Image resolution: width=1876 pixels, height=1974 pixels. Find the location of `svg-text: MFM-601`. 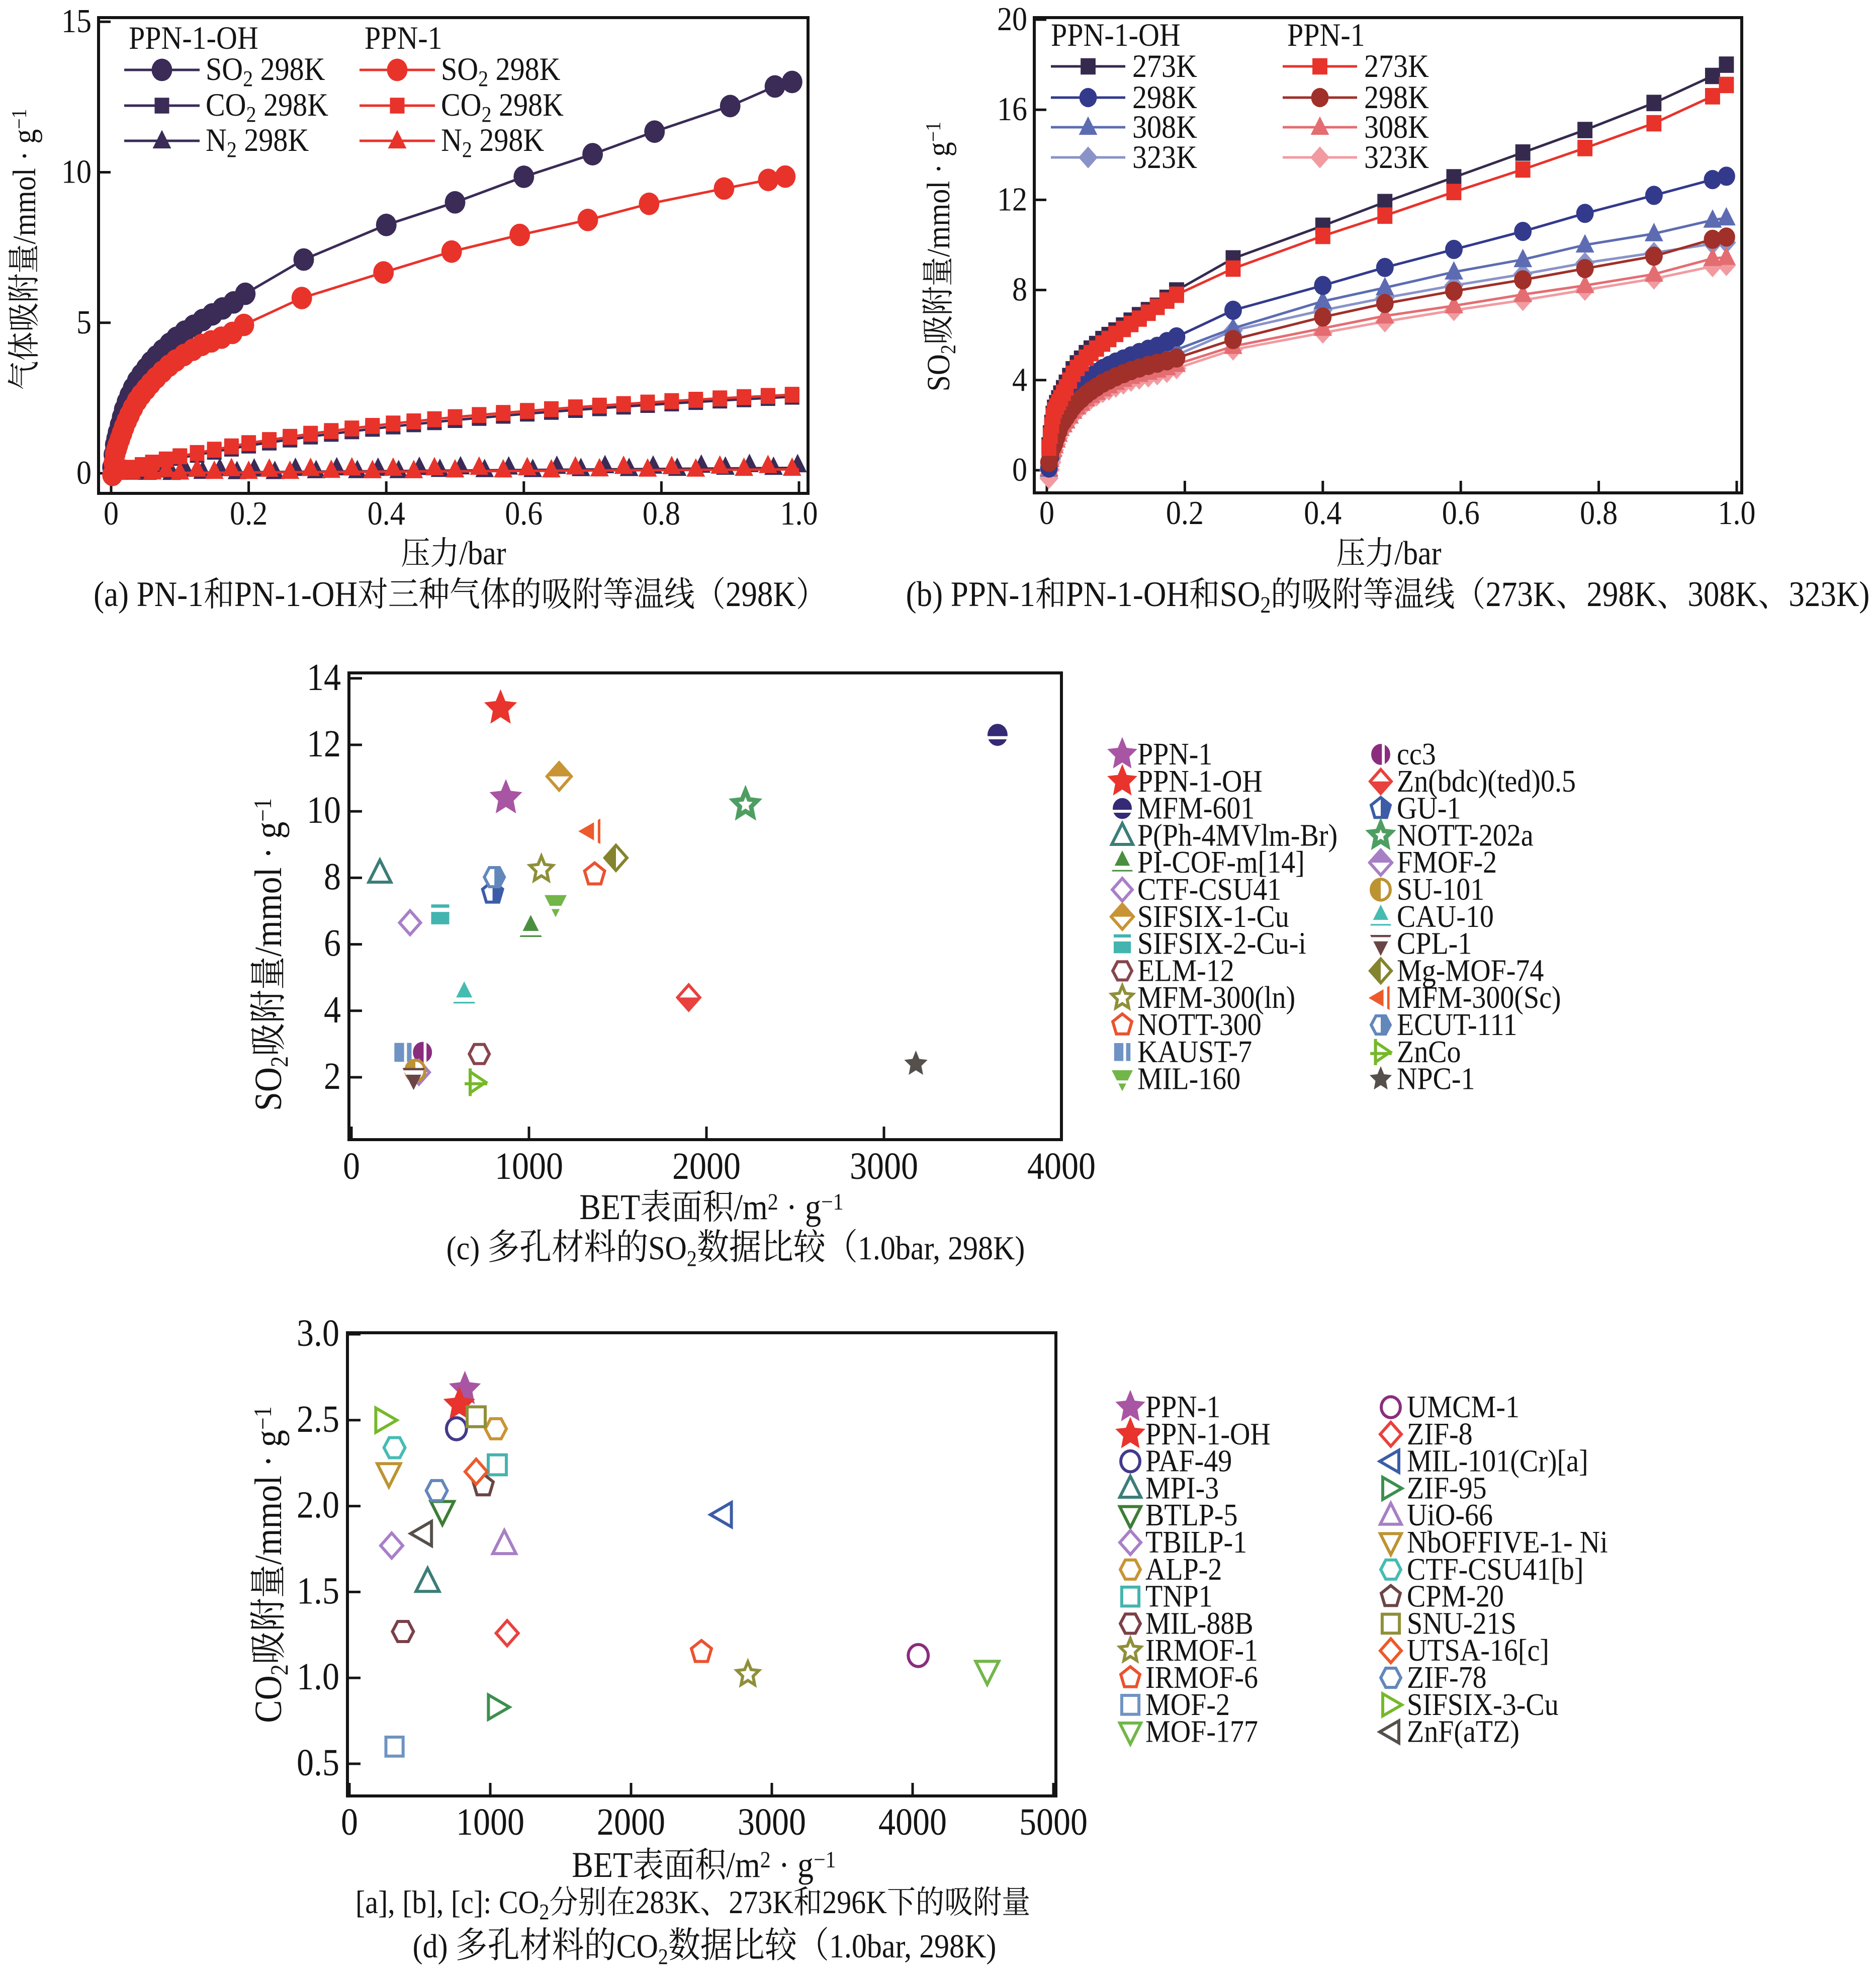

svg-text: MFM-601 is located at coordinates (1196, 808).